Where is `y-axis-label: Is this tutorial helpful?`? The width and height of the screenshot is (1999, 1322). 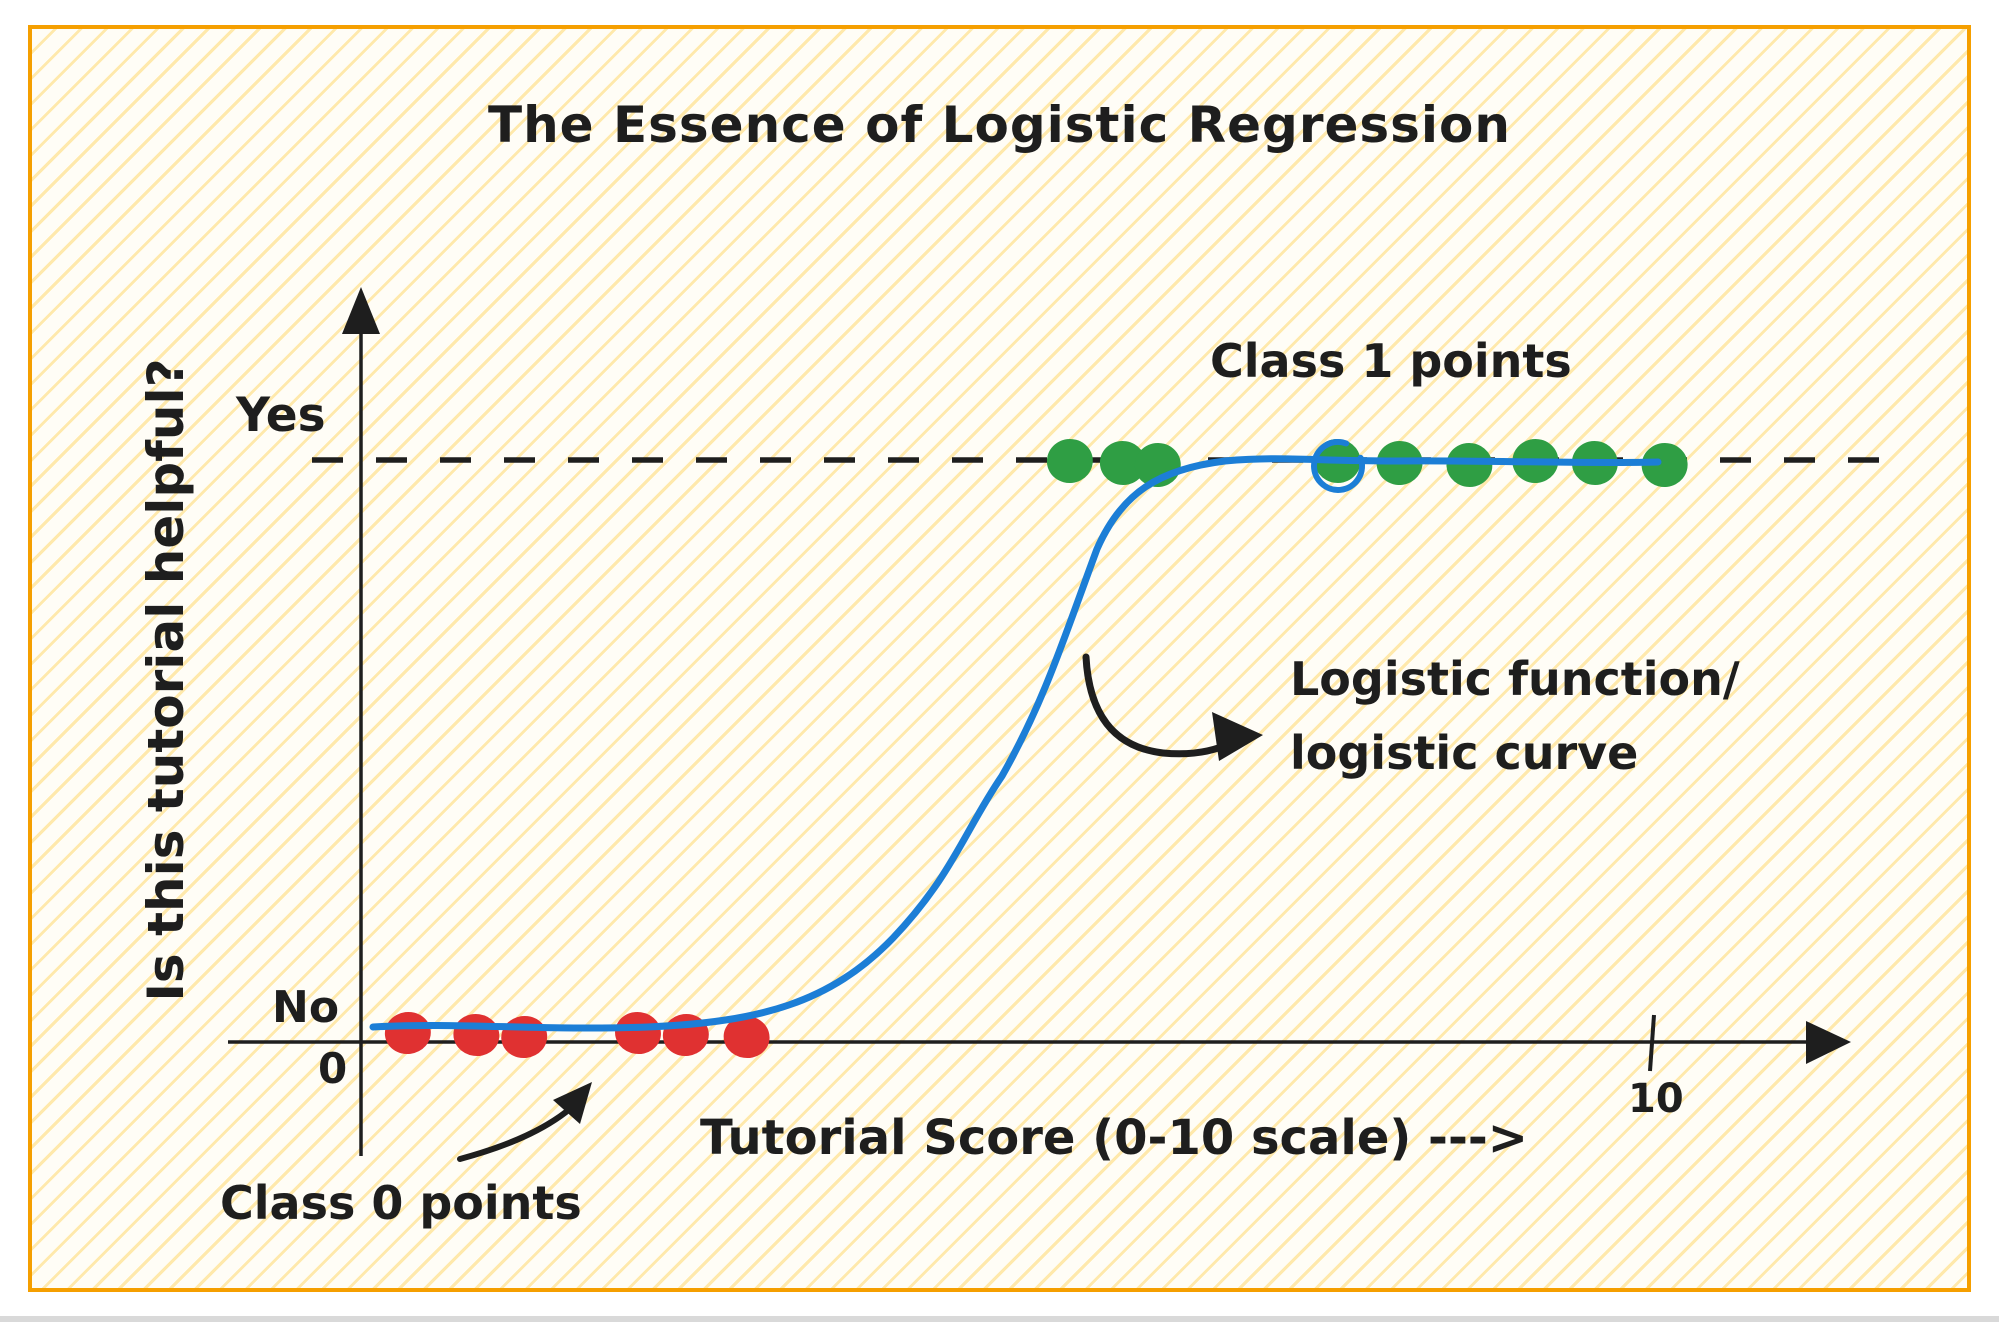
y-axis-label: Is this tutorial helpful? is located at coordinates (166, 680).